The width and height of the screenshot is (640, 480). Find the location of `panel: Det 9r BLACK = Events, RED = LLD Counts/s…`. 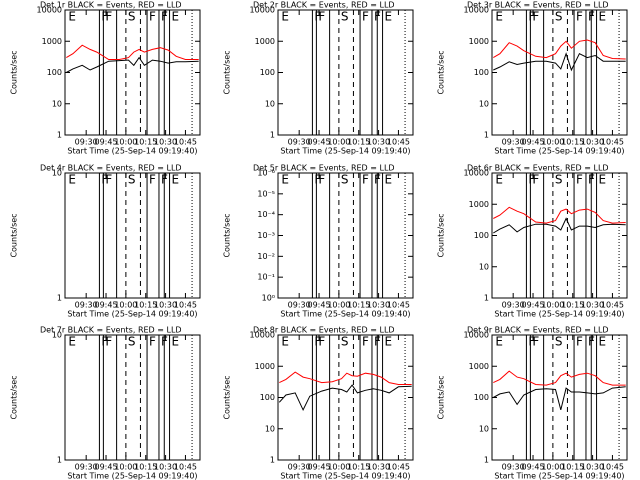

panel: Det 9r BLACK = Events, RED = LLD Counts/s… is located at coordinates (532, 403).